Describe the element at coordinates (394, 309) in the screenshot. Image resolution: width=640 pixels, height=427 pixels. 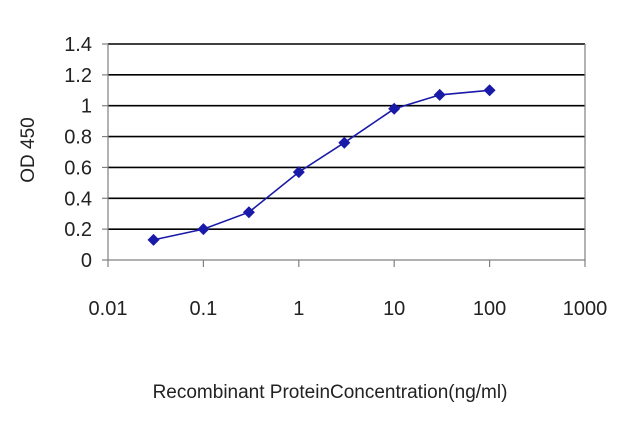
I see `x-tick-label: 10` at that location.